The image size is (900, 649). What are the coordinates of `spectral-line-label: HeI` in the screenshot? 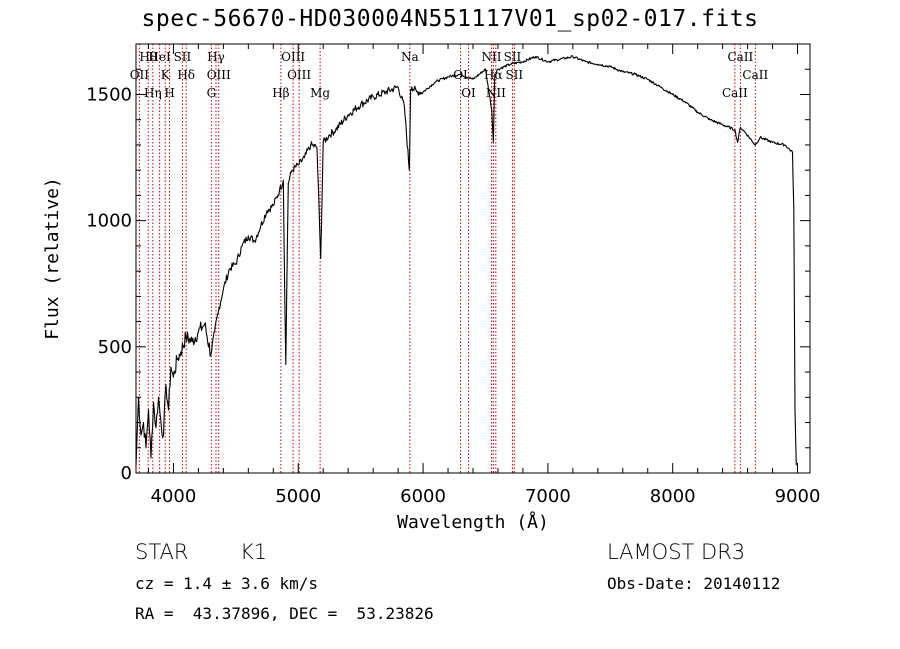 It's located at (159, 57).